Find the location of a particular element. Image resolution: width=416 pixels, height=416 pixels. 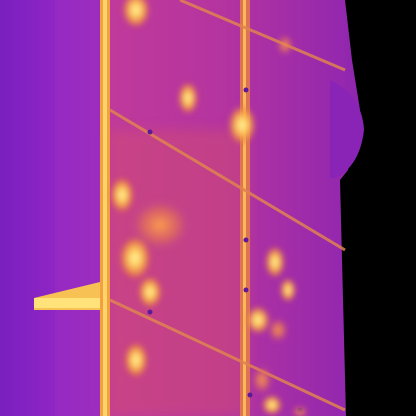

vertical-seam-core is located at coordinates (244, 208).